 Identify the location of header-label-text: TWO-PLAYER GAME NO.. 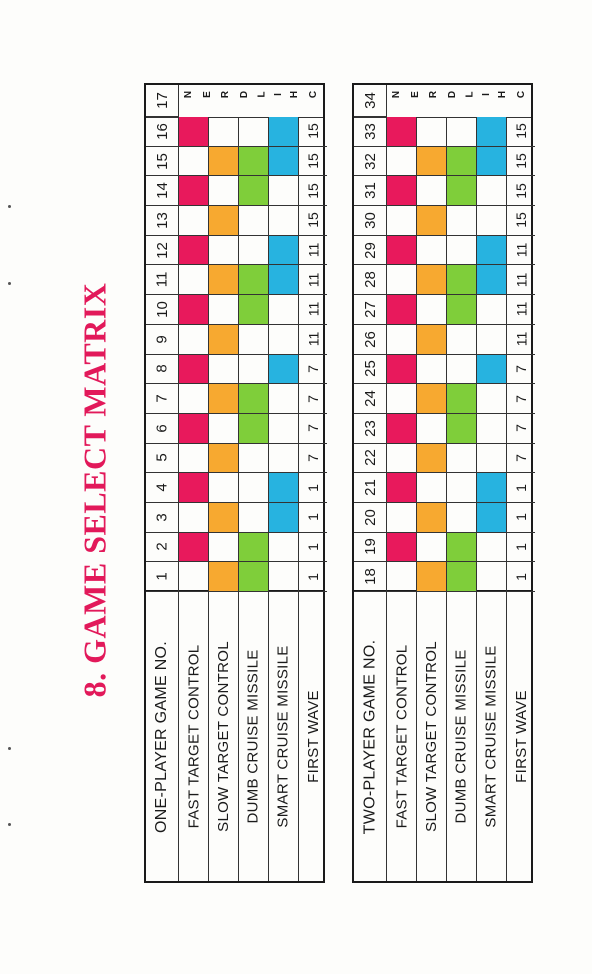
(370, 736).